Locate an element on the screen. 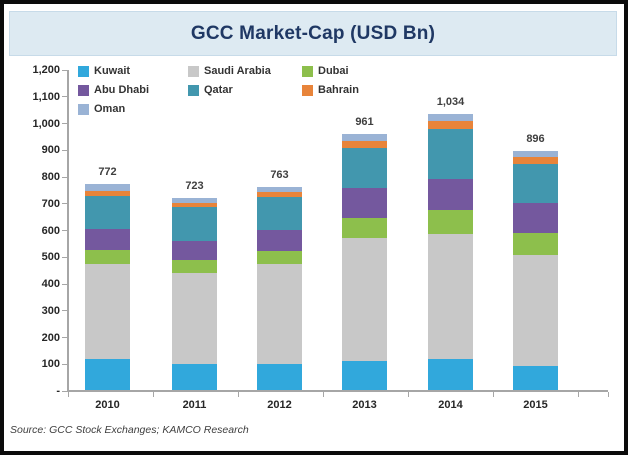 The image size is (628, 455). legend-label: Oman is located at coordinates (110, 109).